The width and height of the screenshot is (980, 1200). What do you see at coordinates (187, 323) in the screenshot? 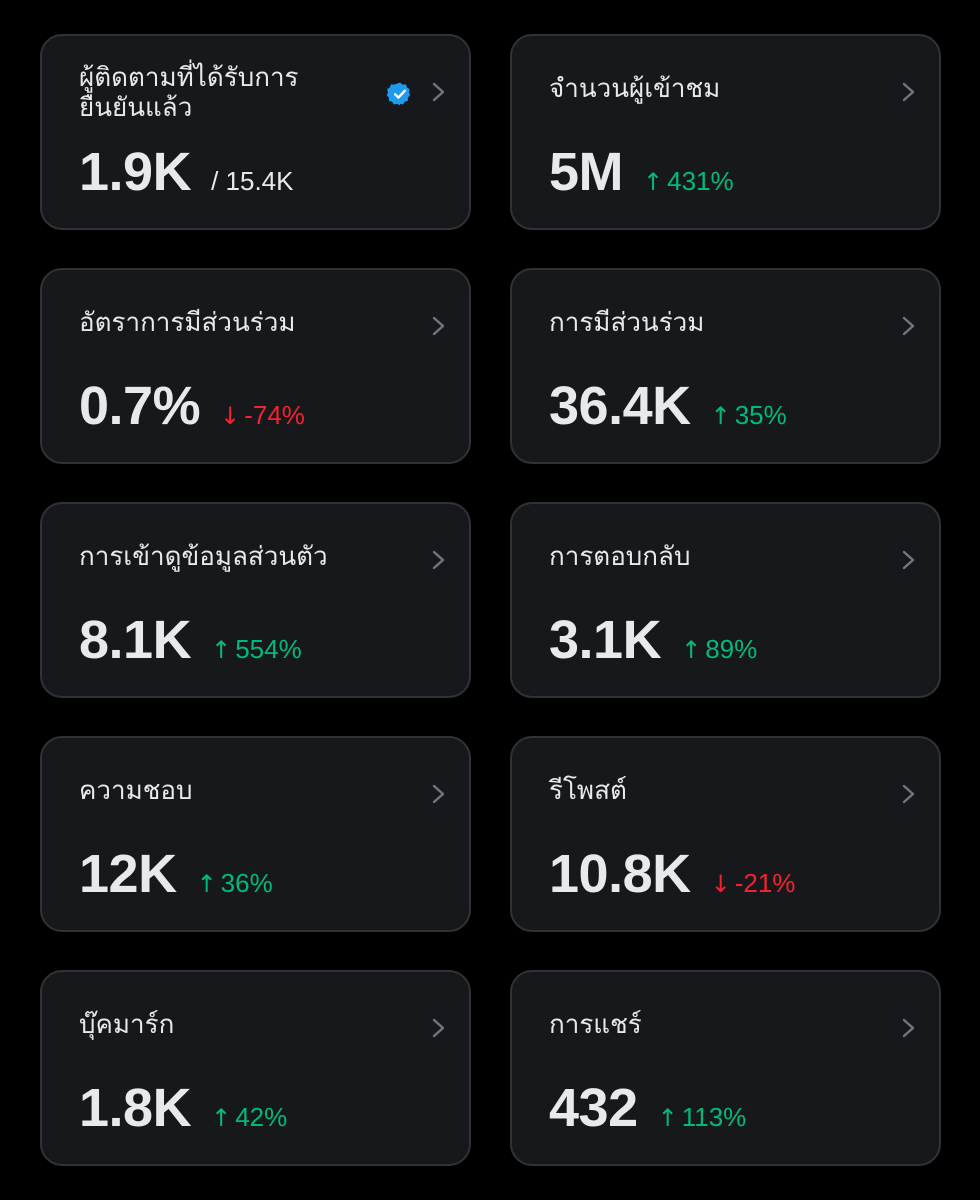
I see `card-title: อัตราการมีส่วนร่วม` at bounding box center [187, 323].